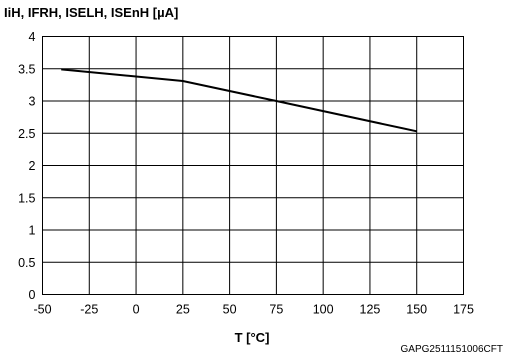  Describe the element at coordinates (42, 310) in the screenshot. I see `x-tick-label: -50` at that location.